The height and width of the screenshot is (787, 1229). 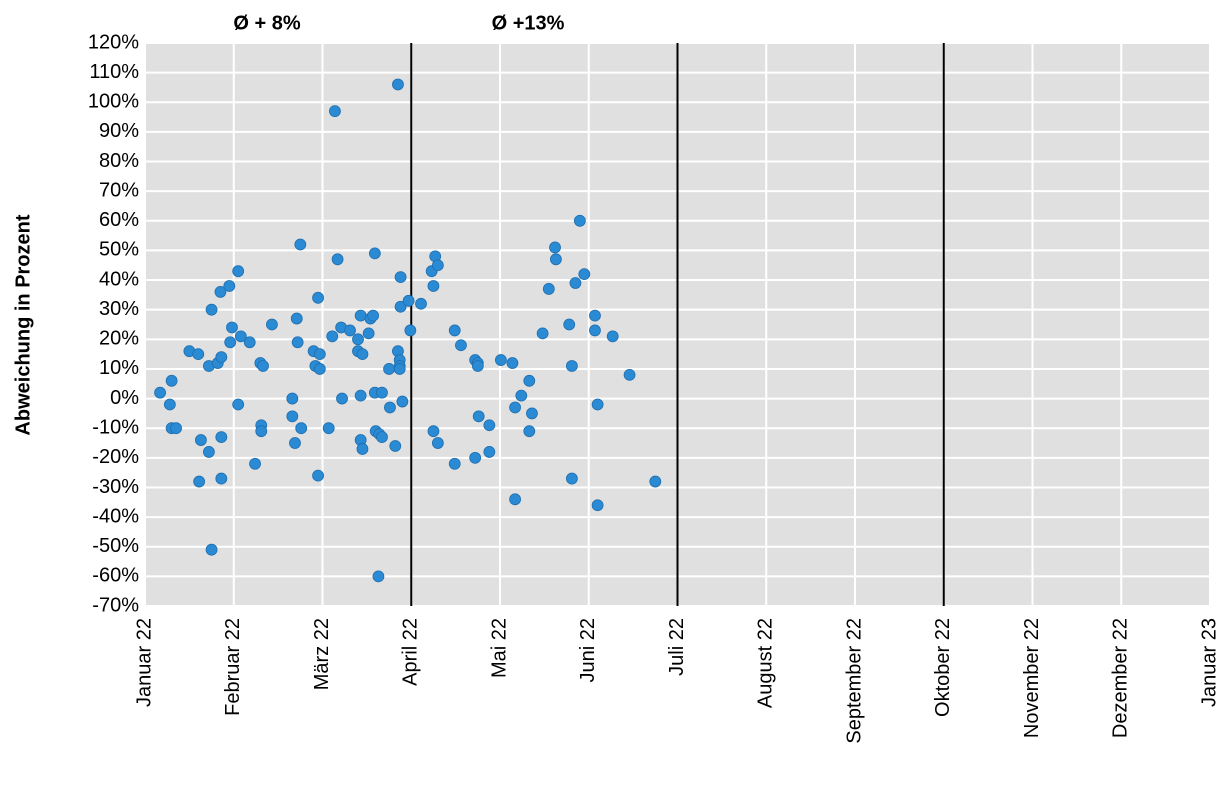 I want to click on x-tick-label: Januar 23, so click(x=1209, y=662).